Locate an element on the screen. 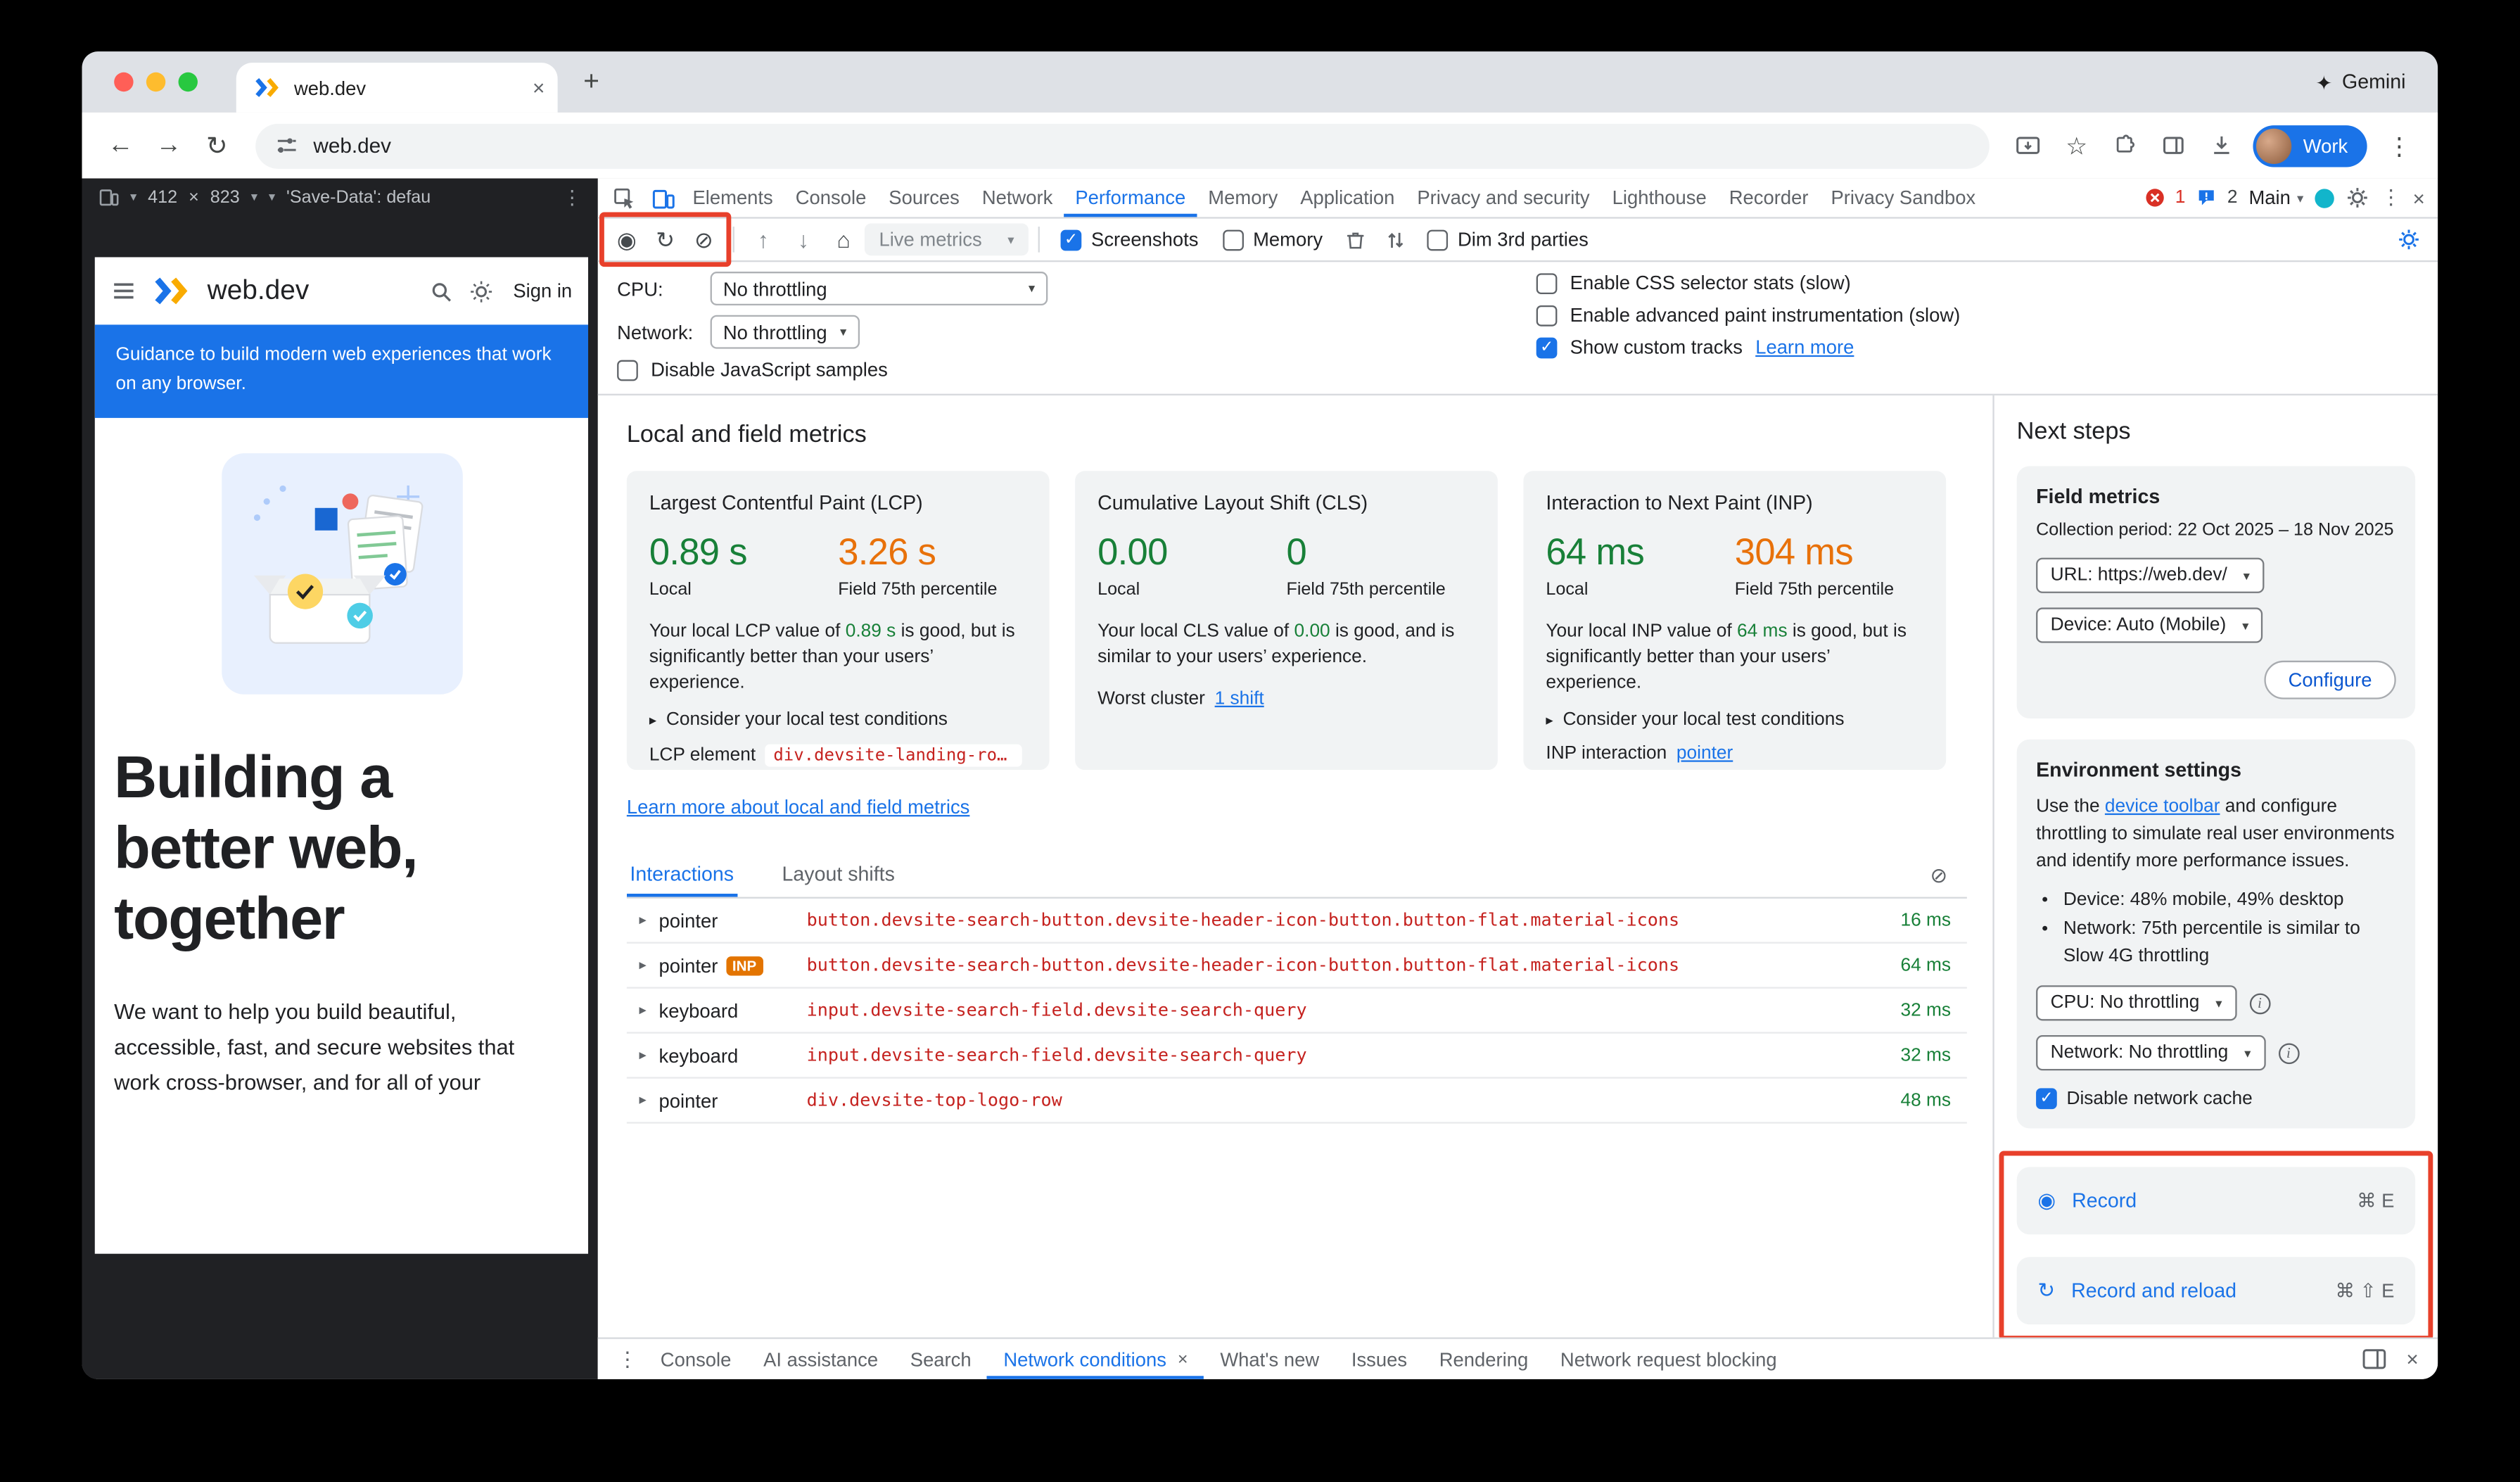  forward-icon: → is located at coordinates (169, 144).